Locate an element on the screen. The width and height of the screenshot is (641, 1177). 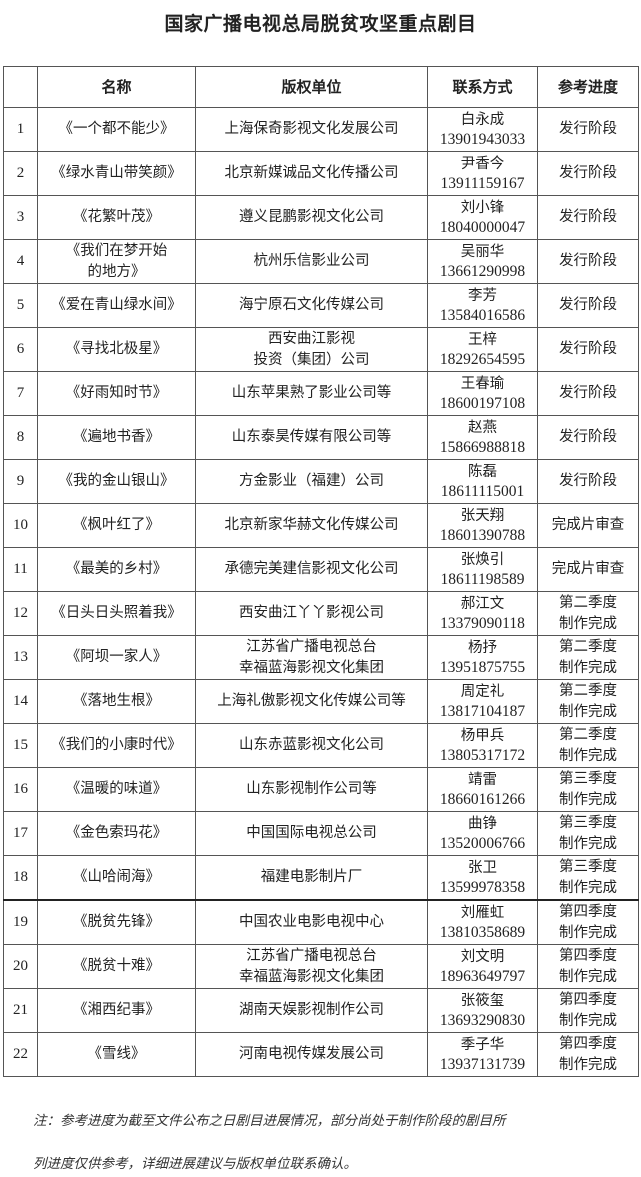
contact-name: 靖雷 is located at coordinates (482, 779).